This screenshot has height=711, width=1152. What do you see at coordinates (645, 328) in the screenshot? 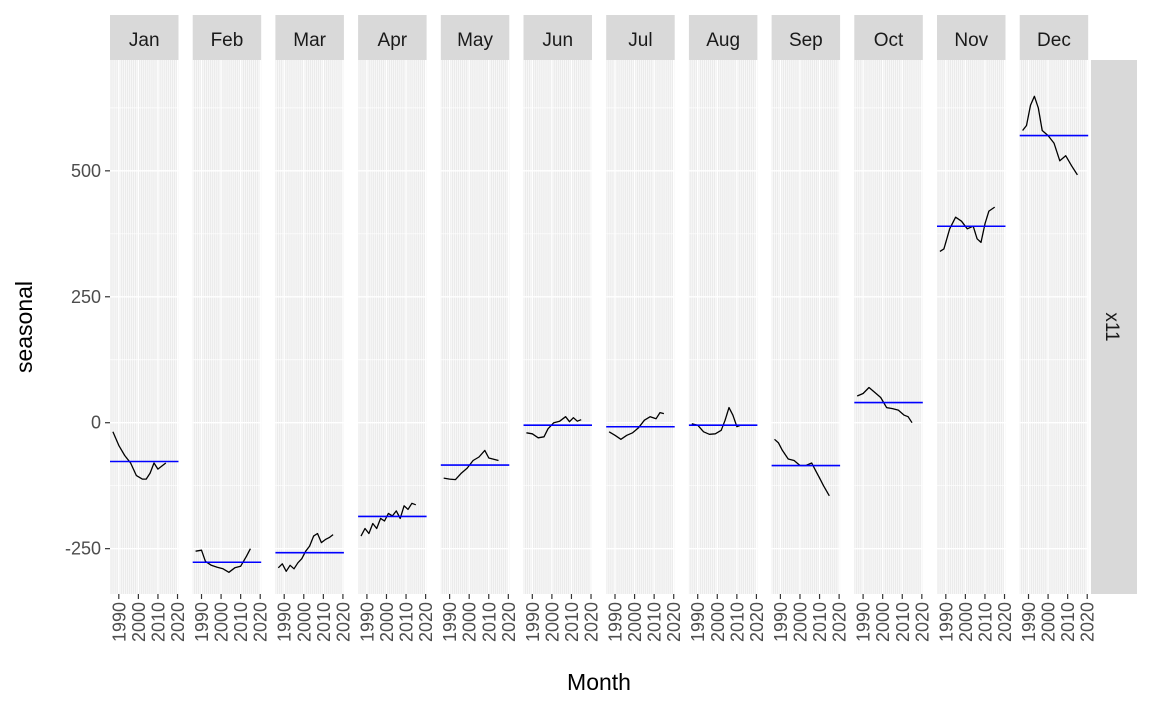
I see `facet-panel-jul: Jul 1990 2000 2010 2020` at bounding box center [645, 328].